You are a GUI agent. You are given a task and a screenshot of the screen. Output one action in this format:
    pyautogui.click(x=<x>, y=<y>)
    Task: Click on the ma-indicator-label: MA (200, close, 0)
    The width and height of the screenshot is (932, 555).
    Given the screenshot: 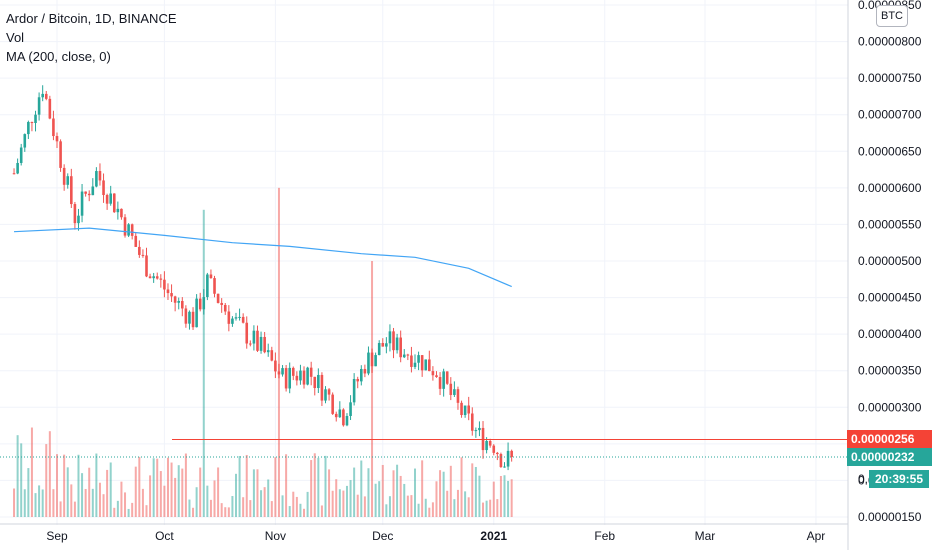 What is the action you would take?
    pyautogui.click(x=58, y=56)
    